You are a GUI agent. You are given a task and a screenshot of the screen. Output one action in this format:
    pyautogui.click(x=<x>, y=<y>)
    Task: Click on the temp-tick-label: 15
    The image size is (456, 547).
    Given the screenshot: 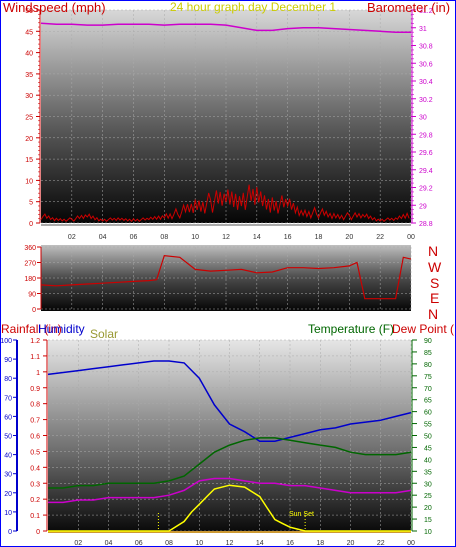 What is the action you would take?
    pyautogui.click(x=428, y=520)
    